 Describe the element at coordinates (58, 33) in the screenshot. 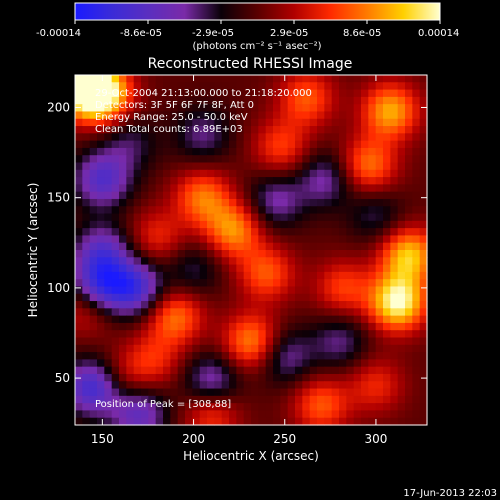

I see `colorbar-tick-label: -0.00014` at that location.